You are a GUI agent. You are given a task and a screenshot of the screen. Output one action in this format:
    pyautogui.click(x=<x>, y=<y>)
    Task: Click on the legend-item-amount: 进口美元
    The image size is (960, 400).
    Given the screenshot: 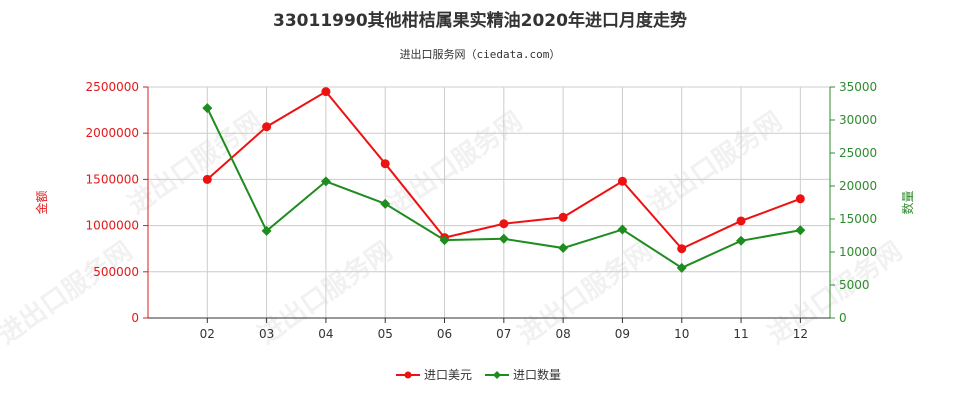 What is the action you would take?
    pyautogui.click(x=434, y=375)
    